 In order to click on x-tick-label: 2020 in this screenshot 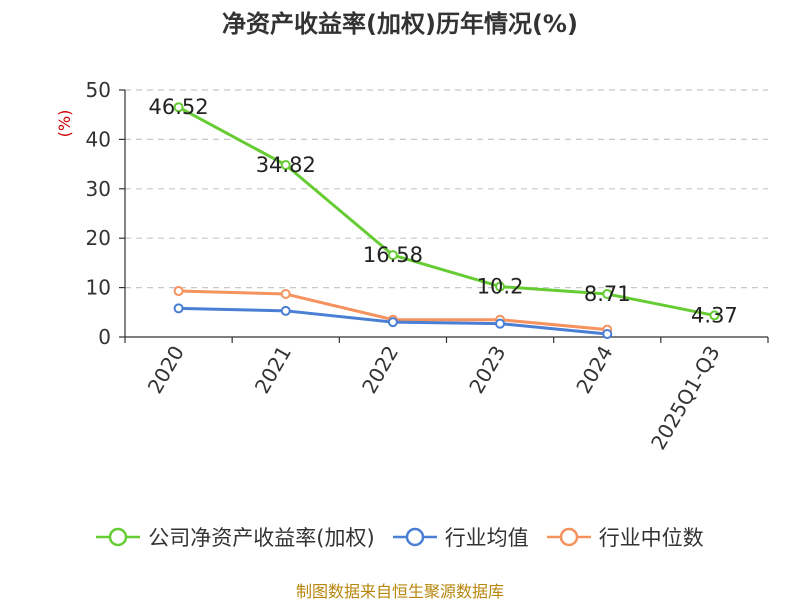, I will do `click(166, 370)`.